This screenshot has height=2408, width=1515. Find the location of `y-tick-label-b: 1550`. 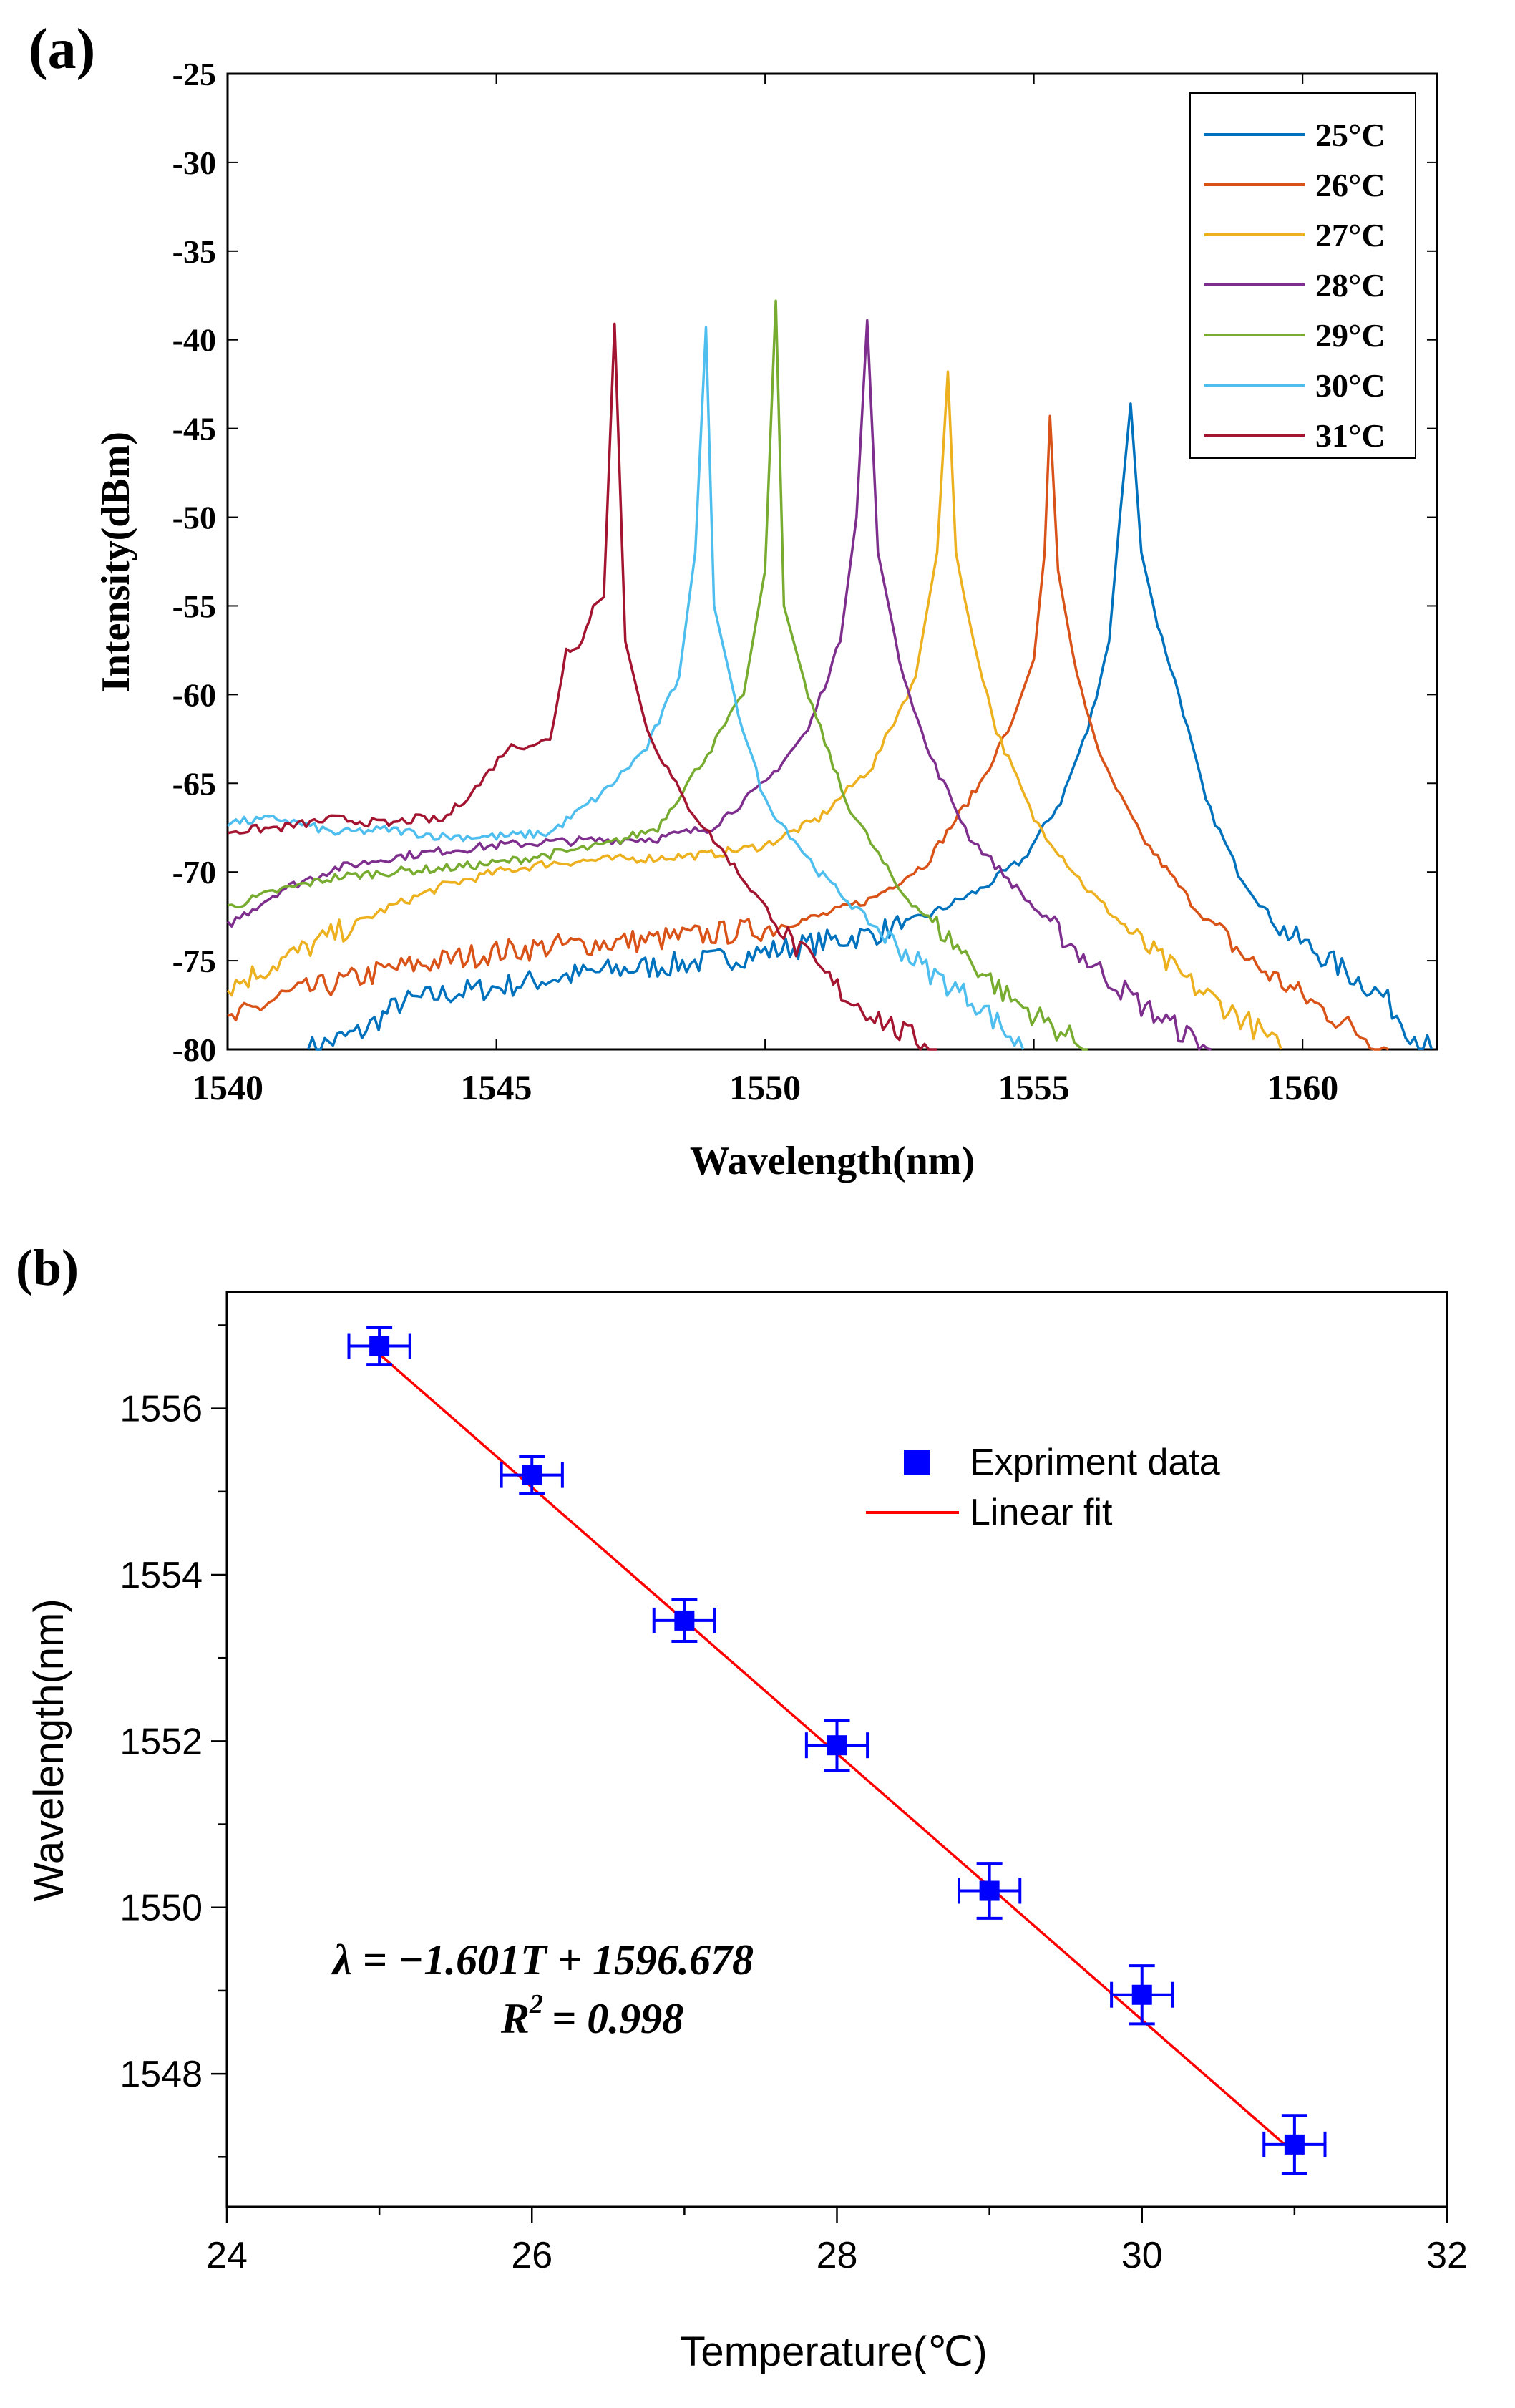

y-tick-label-b: 1550 is located at coordinates (162, 1909).